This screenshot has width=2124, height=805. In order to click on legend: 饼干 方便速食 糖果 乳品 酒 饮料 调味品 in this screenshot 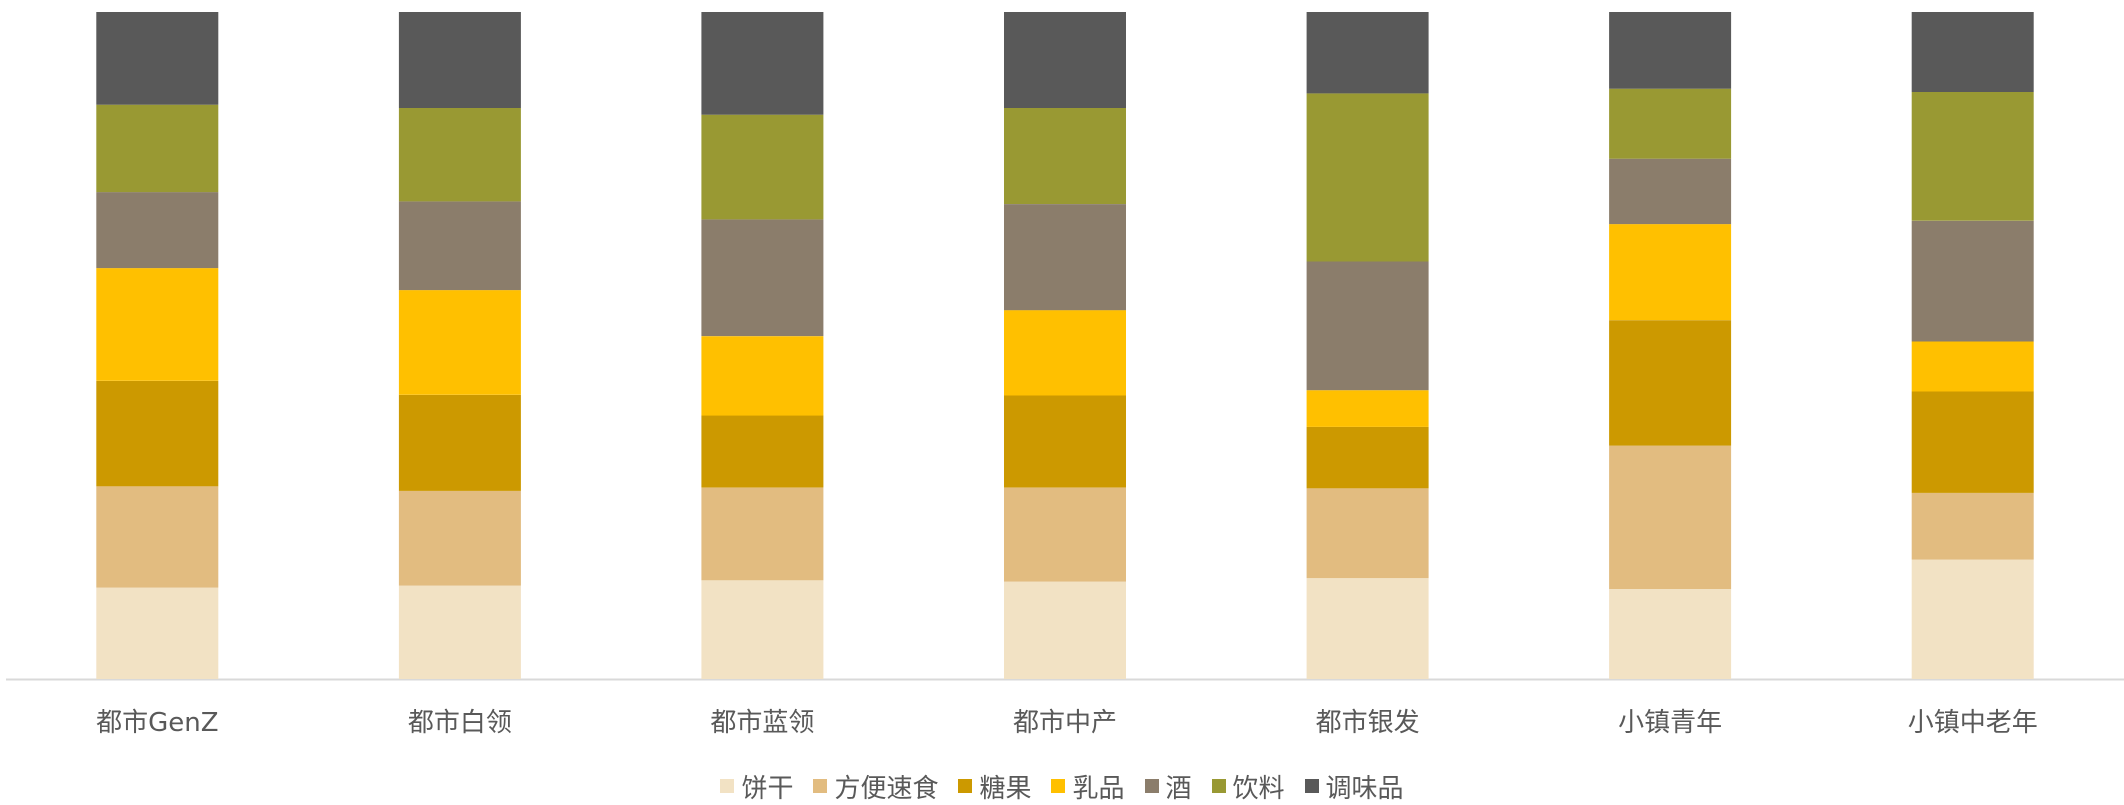, I will do `click(1062, 786)`.